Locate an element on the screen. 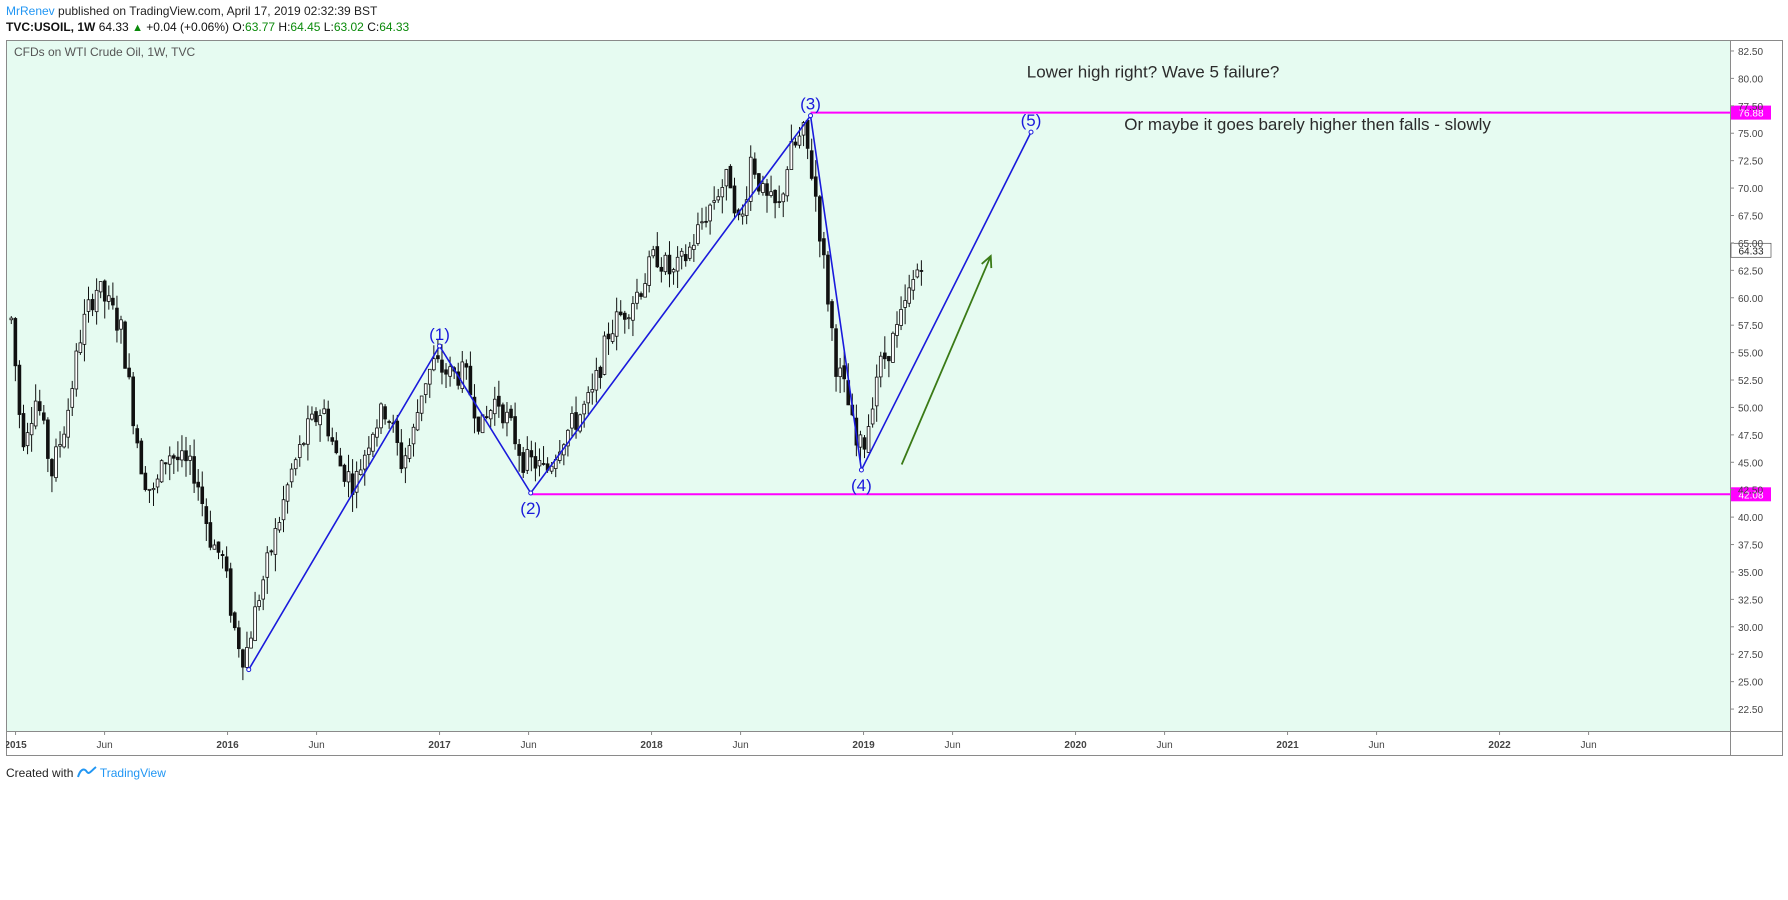 This screenshot has height=900, width=1788. symbol-label: TVC:USOIL, 1W is located at coordinates (51, 27).